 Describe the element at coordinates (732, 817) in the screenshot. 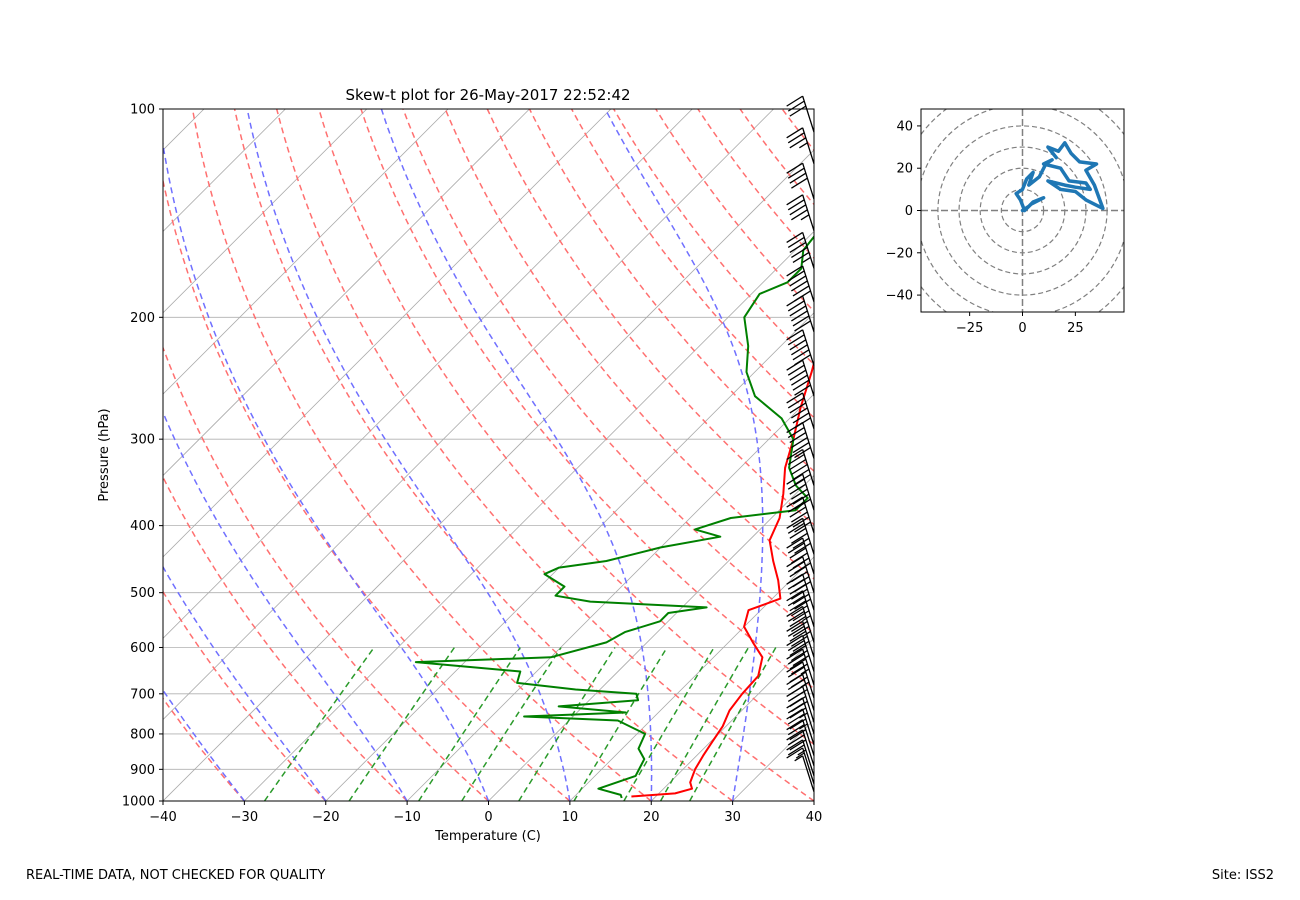

I see `x-tick-label: 30` at that location.